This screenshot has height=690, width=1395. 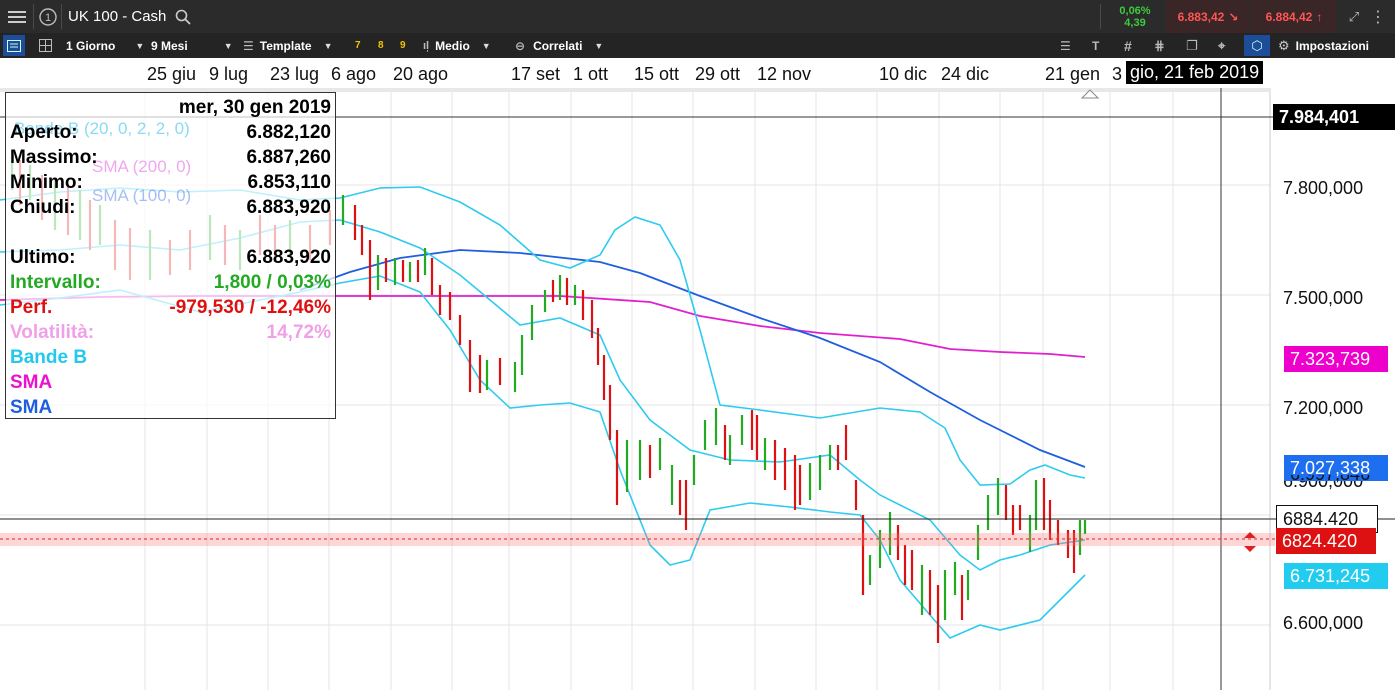 I want to click on list-view-icon, so click(x=14, y=45).